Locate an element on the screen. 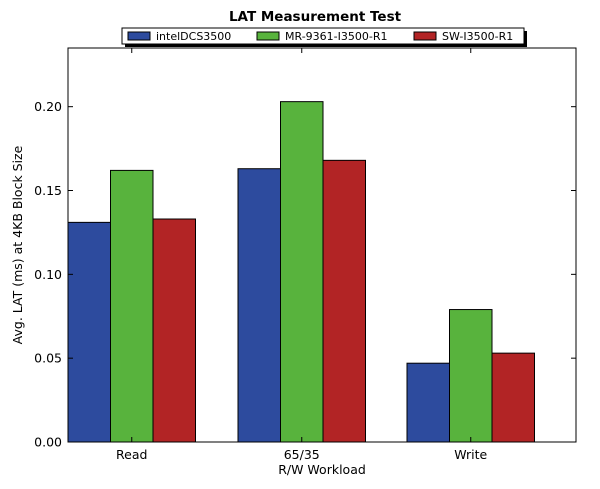 This screenshot has height=489, width=600. y-tick-label: 0.20 is located at coordinates (48, 106).